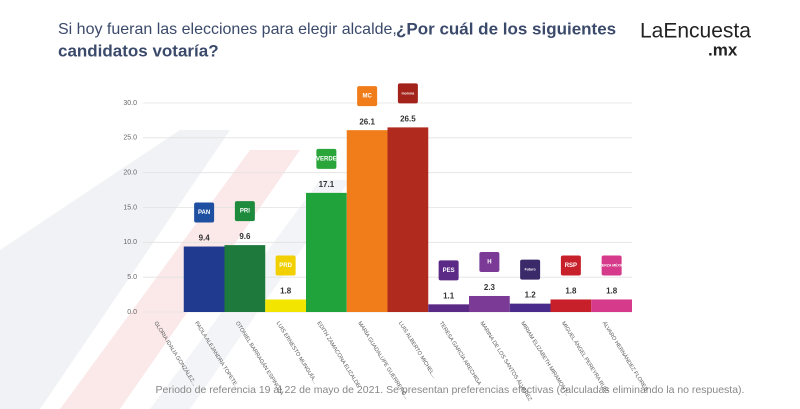 The height and width of the screenshot is (409, 800). I want to click on value-label: 9.4, so click(205, 238).